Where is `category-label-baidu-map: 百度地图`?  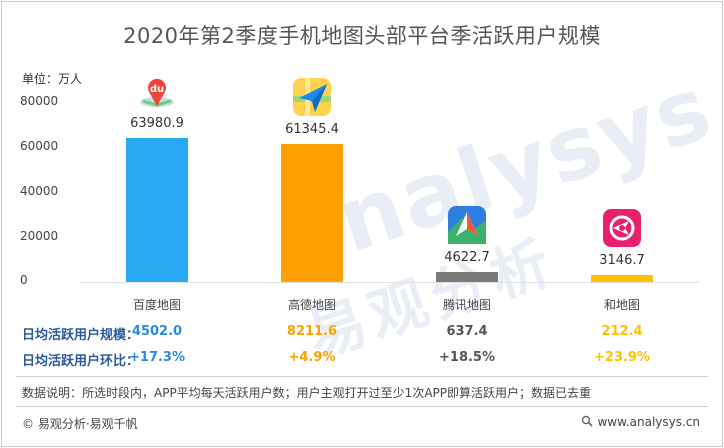 category-label-baidu-map: 百度地图 is located at coordinates (156, 305).